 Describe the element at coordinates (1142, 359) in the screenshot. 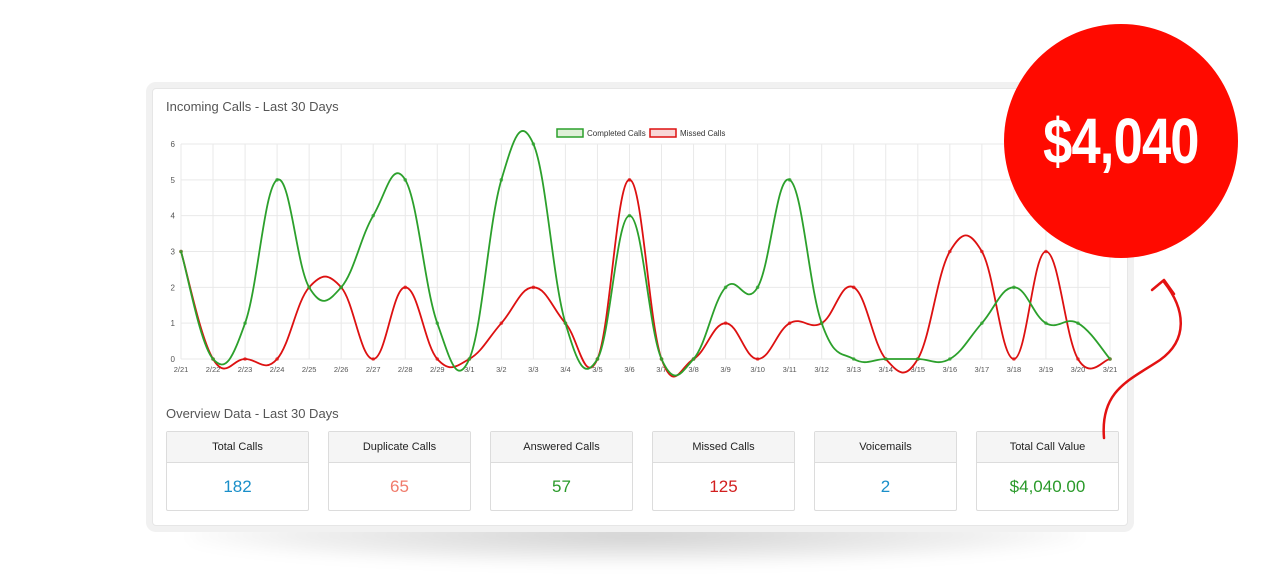

I see `curved-arrow-icon` at that location.